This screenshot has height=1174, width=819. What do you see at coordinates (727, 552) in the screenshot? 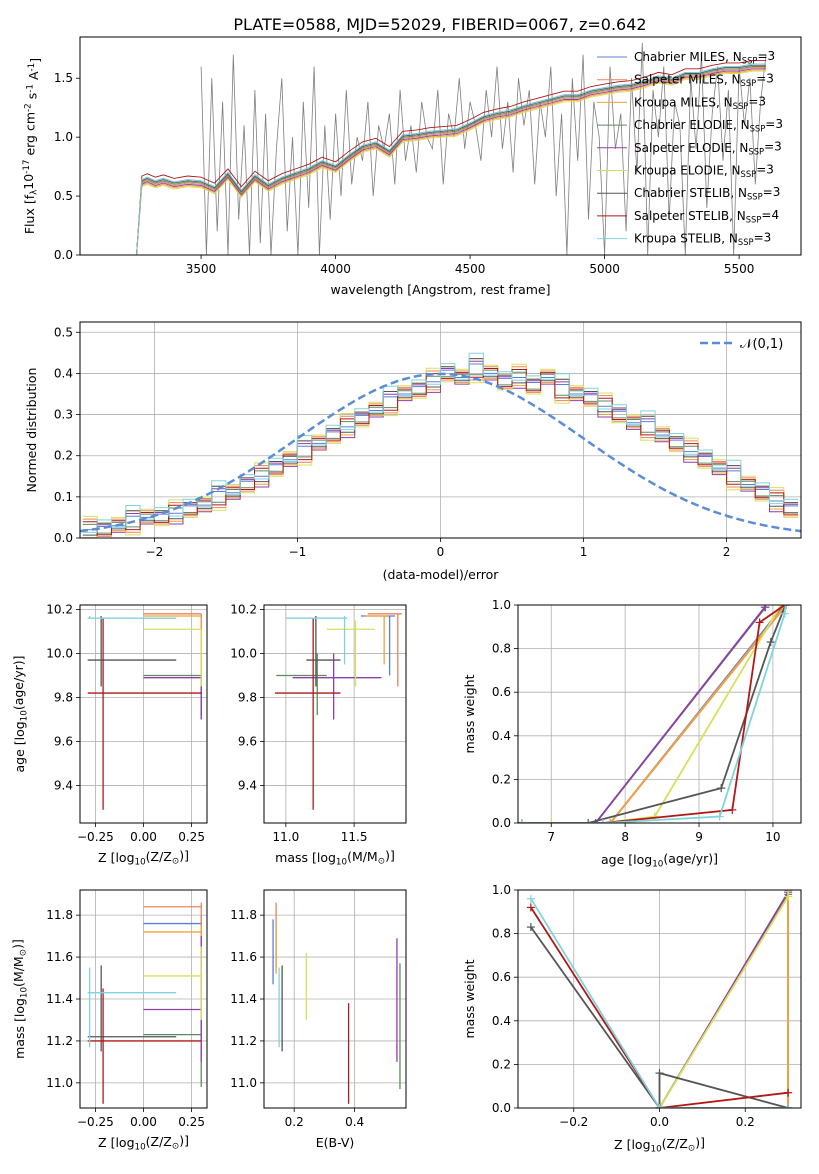
I see `residual_hist-xtick-label: 2` at bounding box center [727, 552].